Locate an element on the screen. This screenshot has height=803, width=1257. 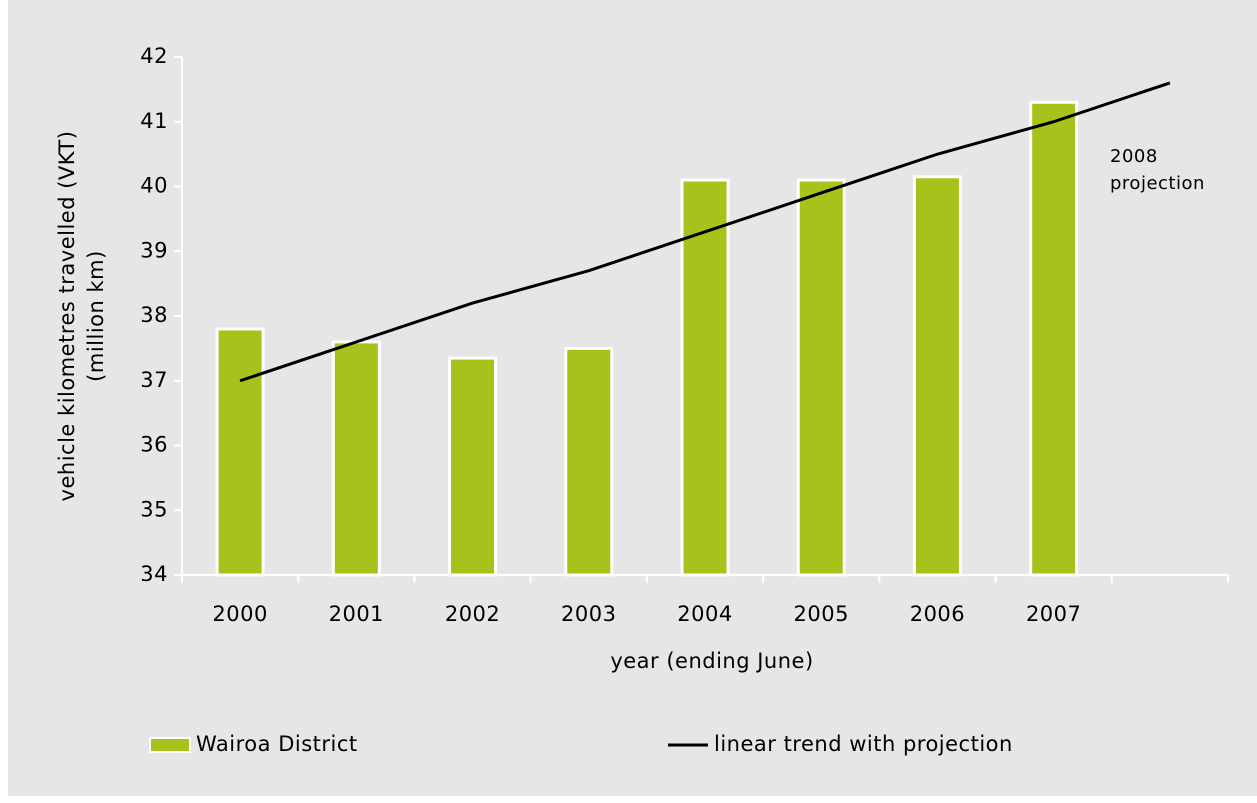
y-tick-label: 40 is located at coordinates (154, 186).